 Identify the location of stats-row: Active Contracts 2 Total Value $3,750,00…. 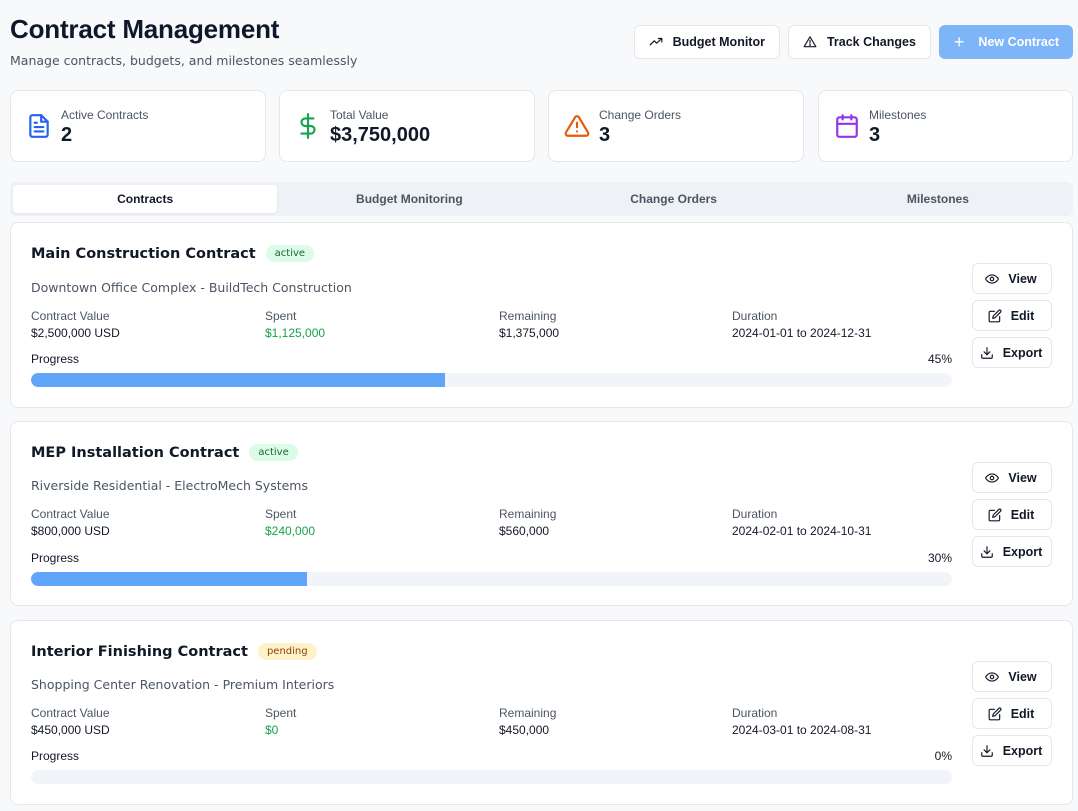
(541, 126).